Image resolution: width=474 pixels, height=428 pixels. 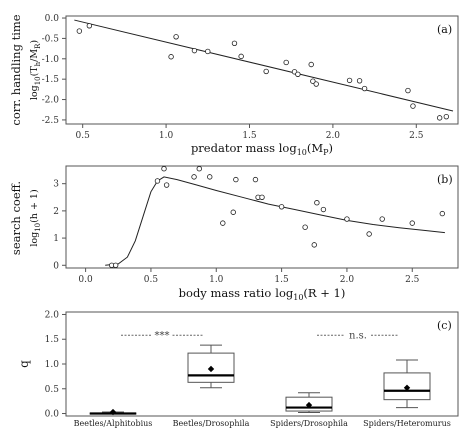 I want to click on panel-c-y-tick-label: 0.5, so click(x=52, y=390).